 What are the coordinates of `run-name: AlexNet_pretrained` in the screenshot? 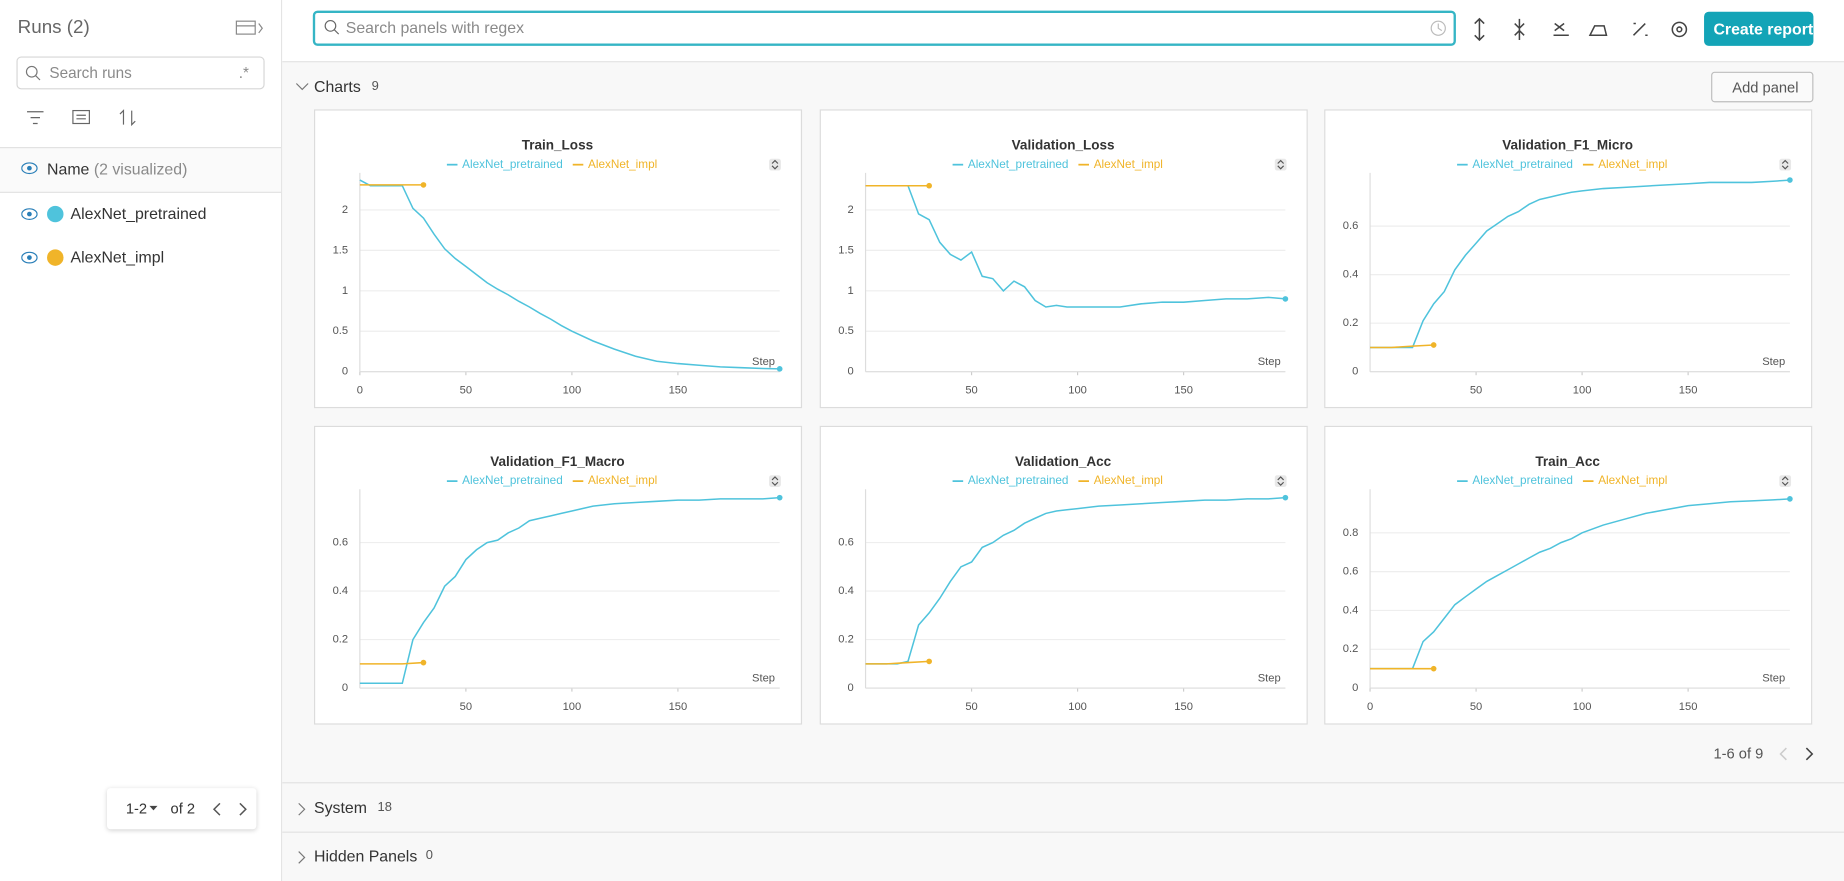 It's located at (138, 213).